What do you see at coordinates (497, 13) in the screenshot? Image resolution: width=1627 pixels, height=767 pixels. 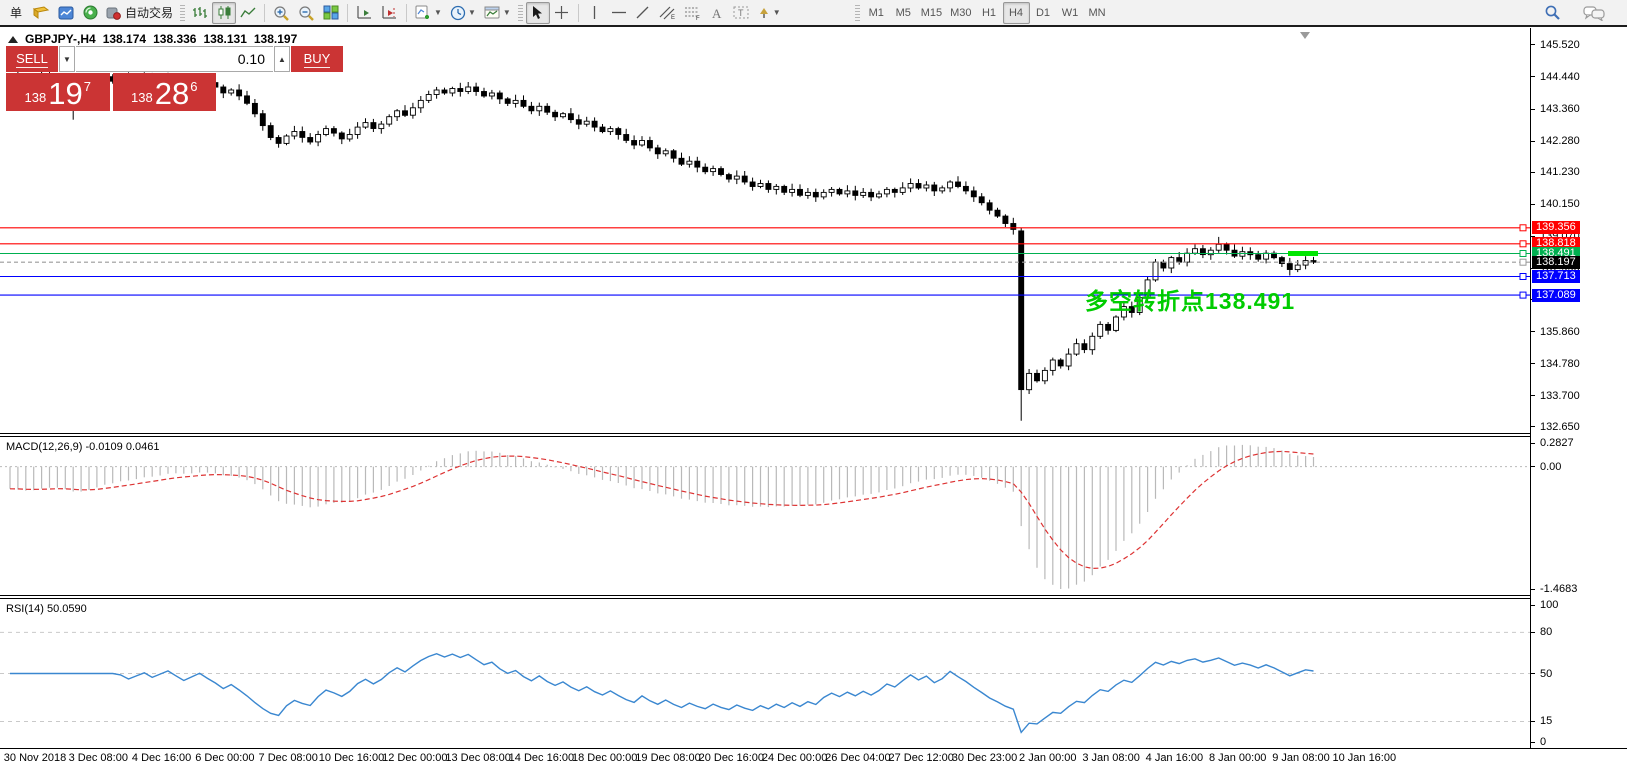 I see `templates-dropdown: ▼` at bounding box center [497, 13].